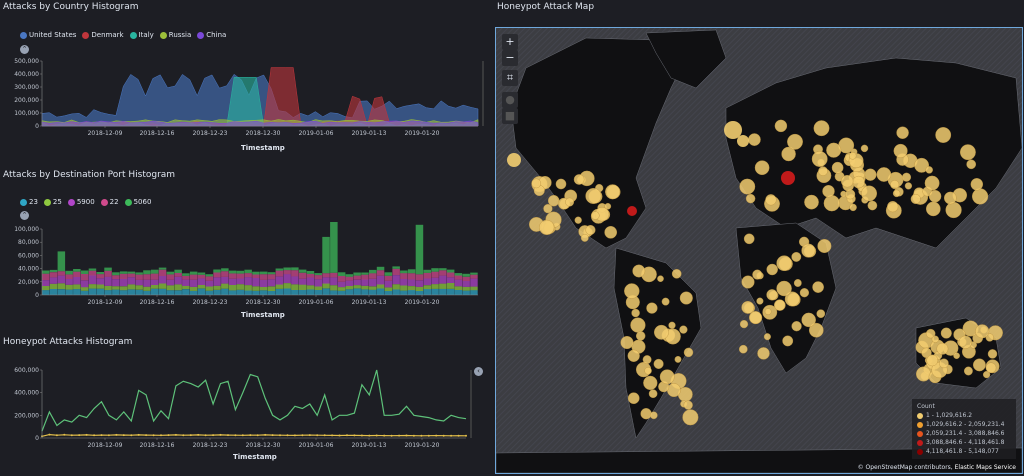  I want to click on fit-bounds-icon: ⌗, so click(510, 78).